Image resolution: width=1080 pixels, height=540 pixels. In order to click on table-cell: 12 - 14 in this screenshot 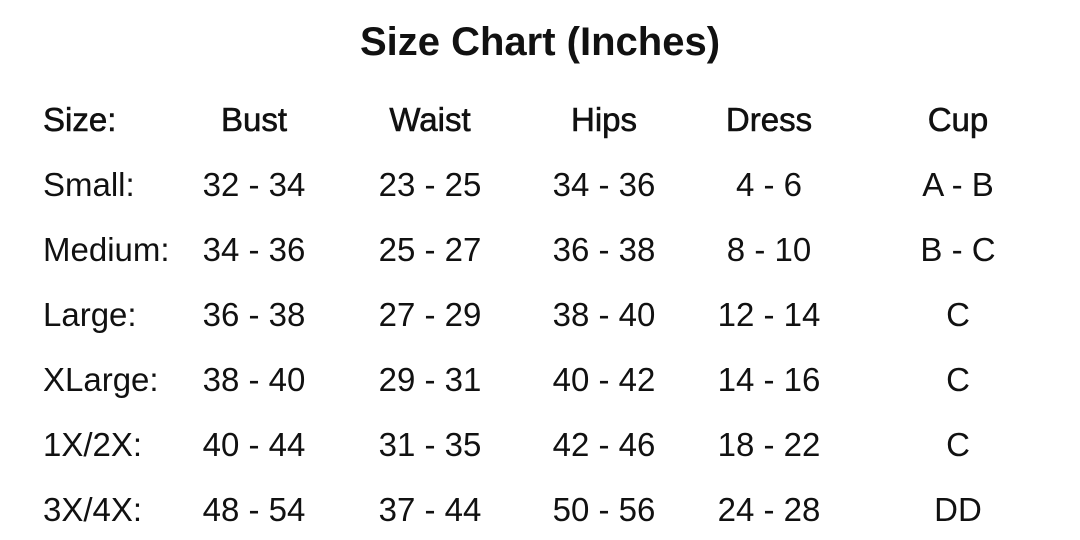, I will do `click(769, 314)`.